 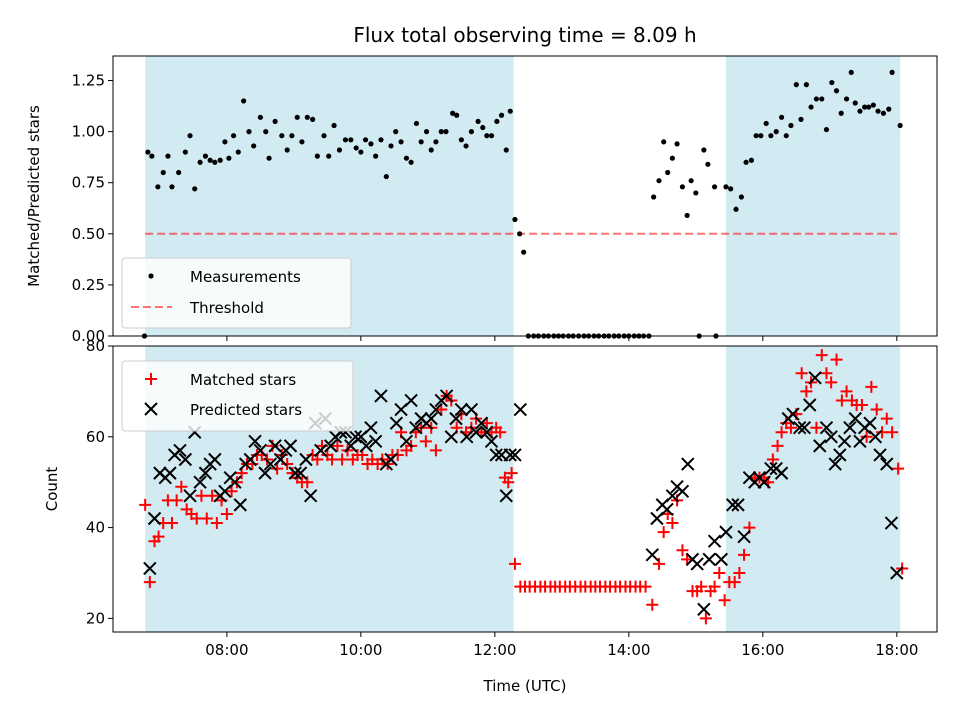 What do you see at coordinates (237, 396) in the screenshot?
I see `bottom-legend: Matched stars Predicted stars` at bounding box center [237, 396].